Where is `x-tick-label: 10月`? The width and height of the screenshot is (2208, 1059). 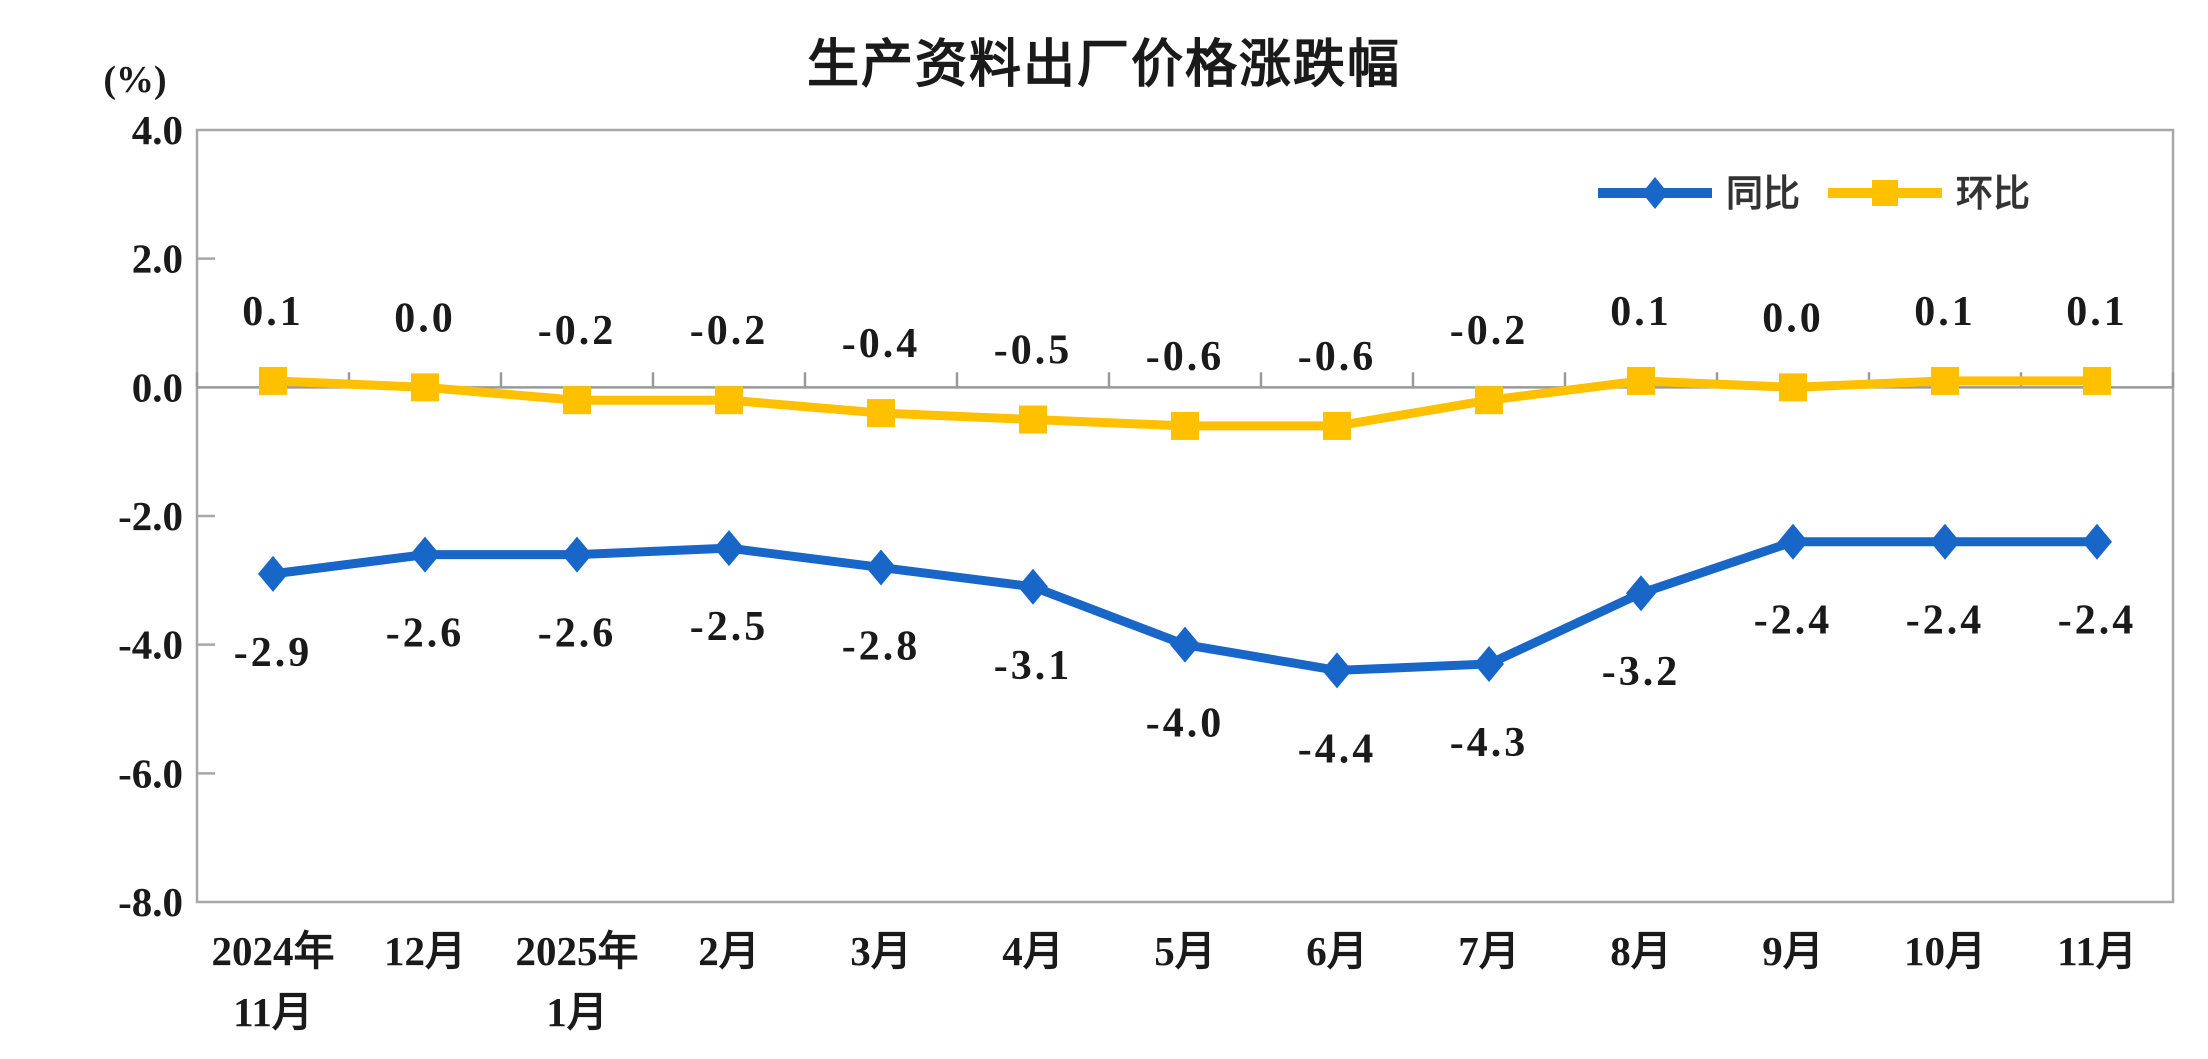
x-tick-label: 10月 is located at coordinates (1945, 951).